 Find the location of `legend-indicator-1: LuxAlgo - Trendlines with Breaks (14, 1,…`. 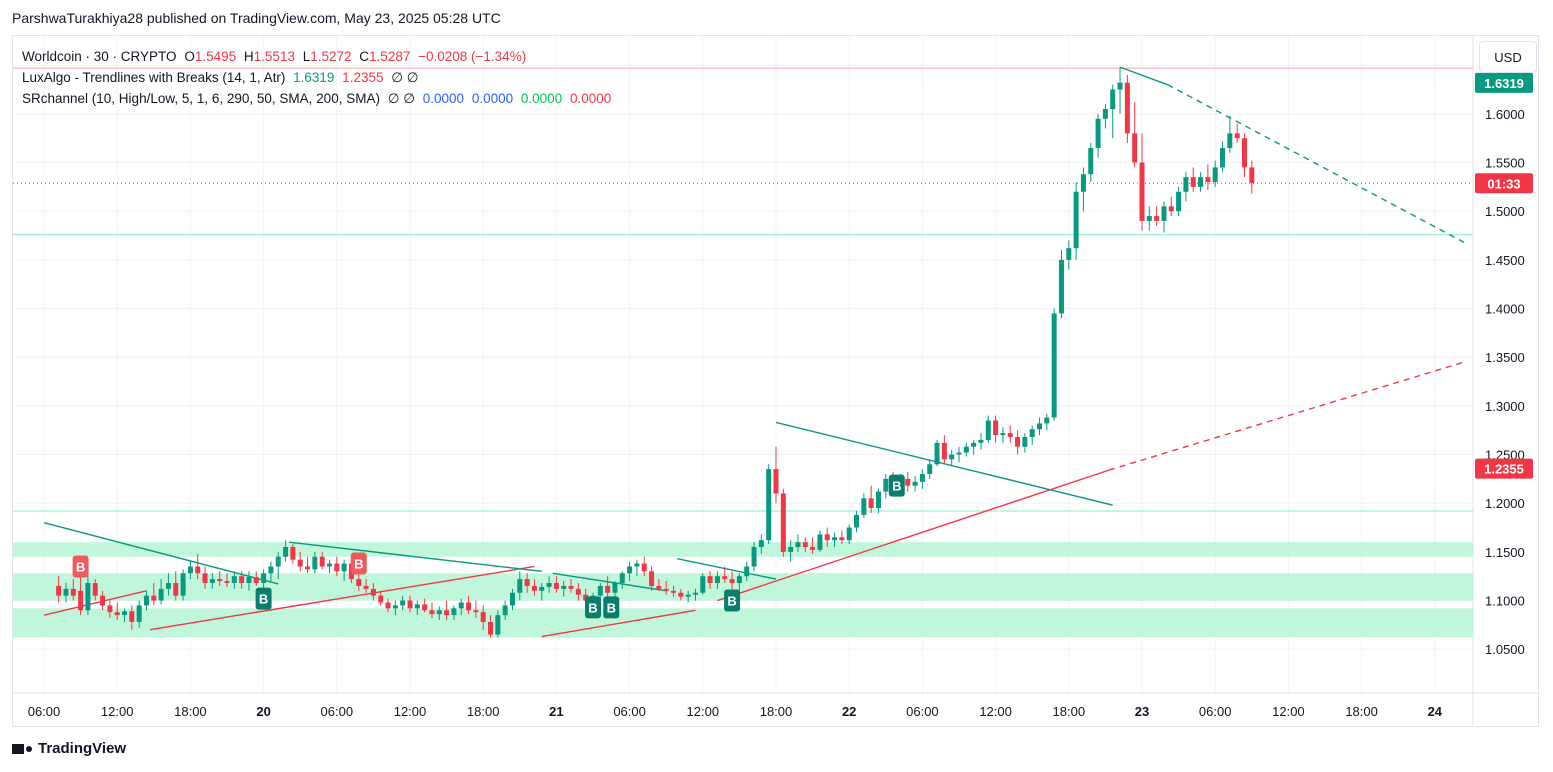

legend-indicator-1: LuxAlgo - Trendlines with Breaks (14, 1,… is located at coordinates (316, 77).